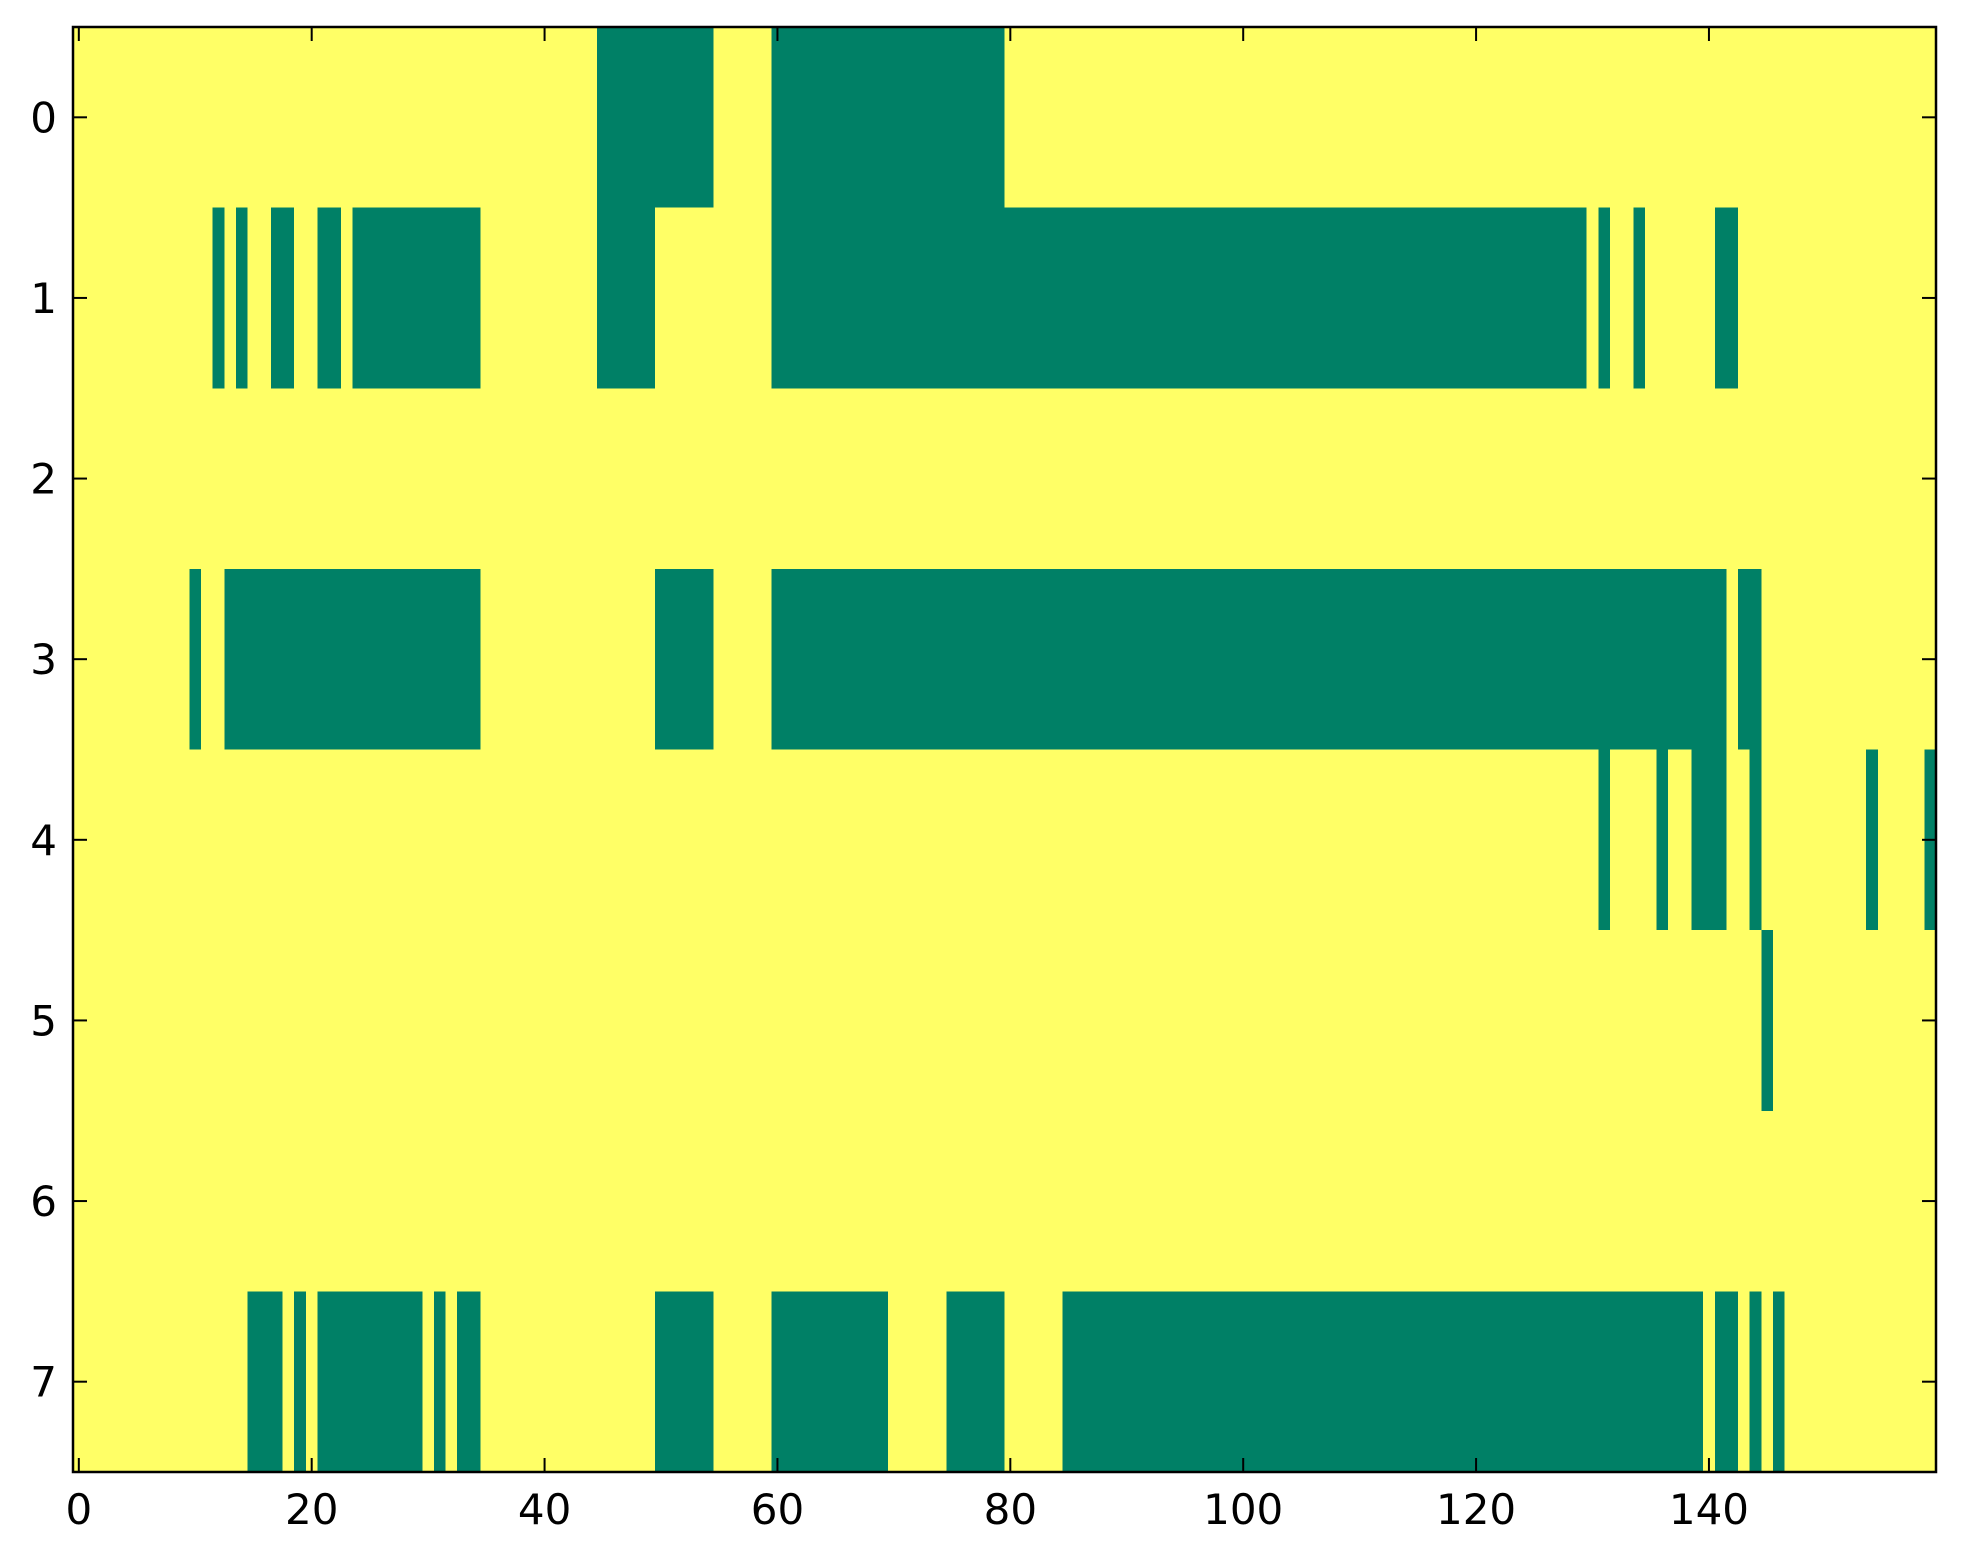 The image size is (1963, 1564). Describe the element at coordinates (311, 1509) in the screenshot. I see `x-tick-label: 20` at that location.